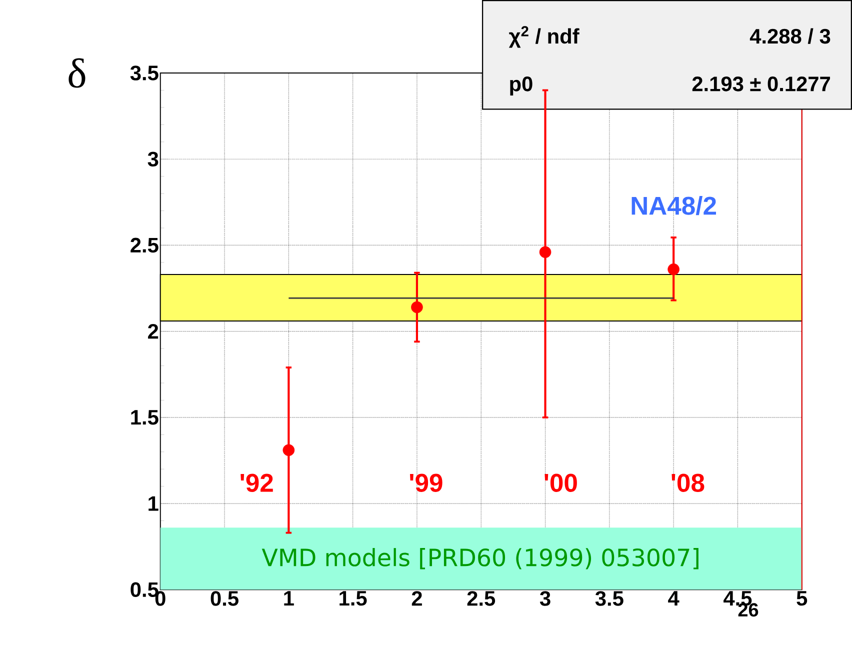 The height and width of the screenshot is (650, 852). Describe the element at coordinates (802, 598) in the screenshot. I see `x-tick-label: 5` at that location.